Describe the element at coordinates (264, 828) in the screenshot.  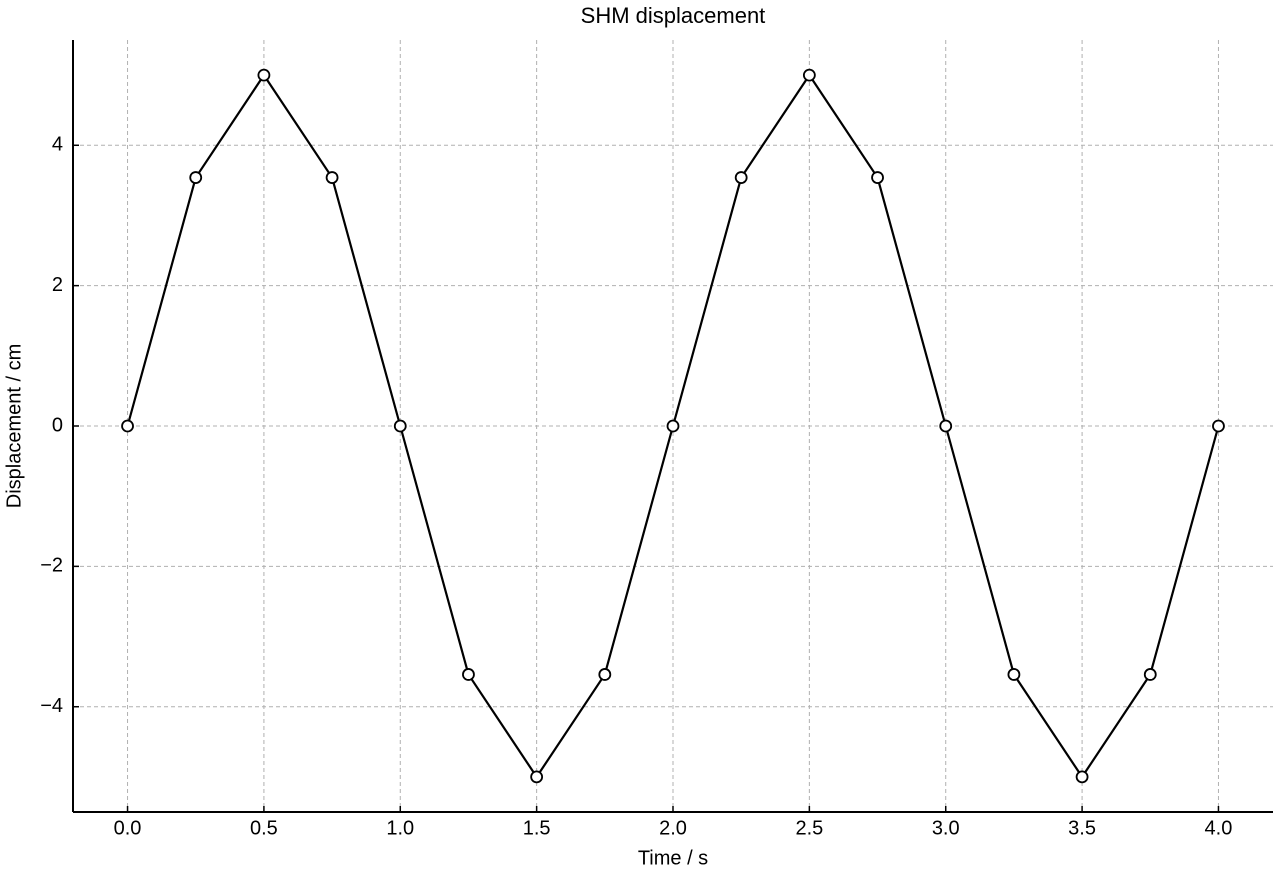
I see `x-tick-label: 0.5` at that location.